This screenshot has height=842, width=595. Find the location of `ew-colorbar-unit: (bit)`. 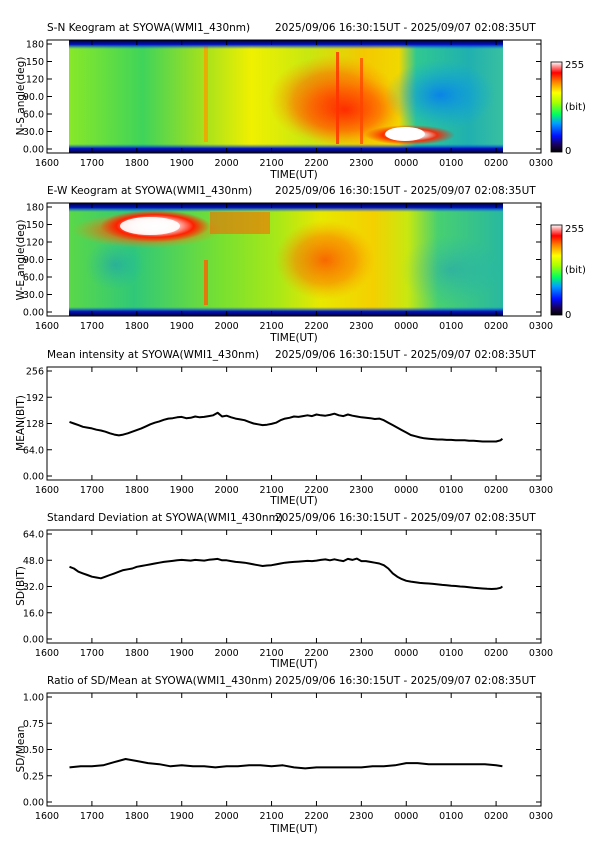

ew-colorbar-unit: (bit) is located at coordinates (575, 270).